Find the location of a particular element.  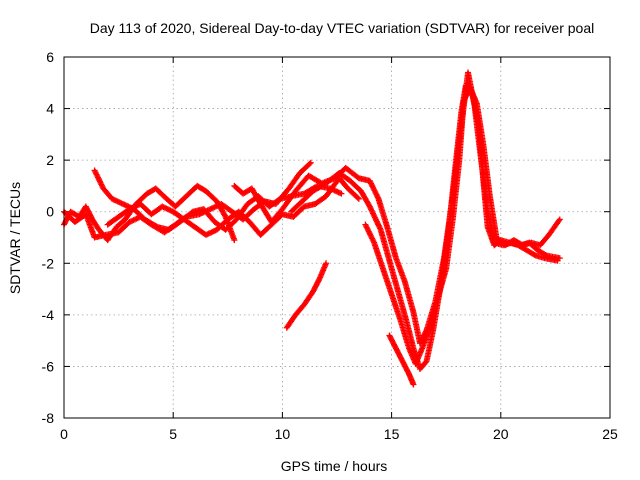

y-axis-label: SDTVAR / TECUs is located at coordinates (15, 238).